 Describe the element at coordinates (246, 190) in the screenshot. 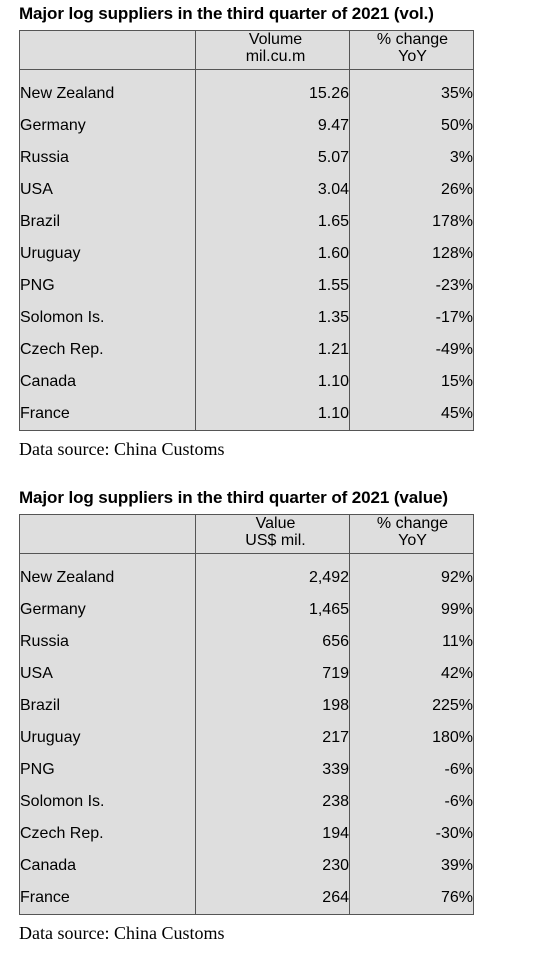

I see `table-row: USA 3.04 26%` at that location.